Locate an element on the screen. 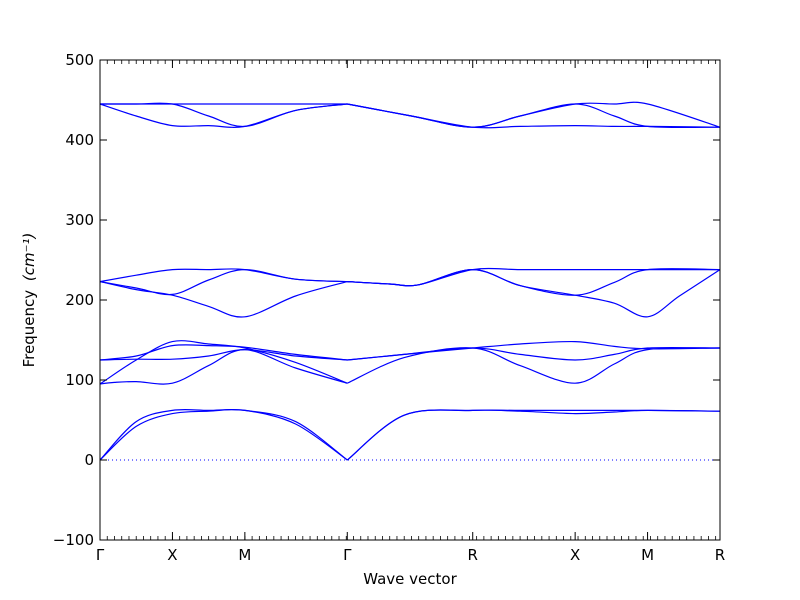  y-tick-label: 100 is located at coordinates (79, 380).